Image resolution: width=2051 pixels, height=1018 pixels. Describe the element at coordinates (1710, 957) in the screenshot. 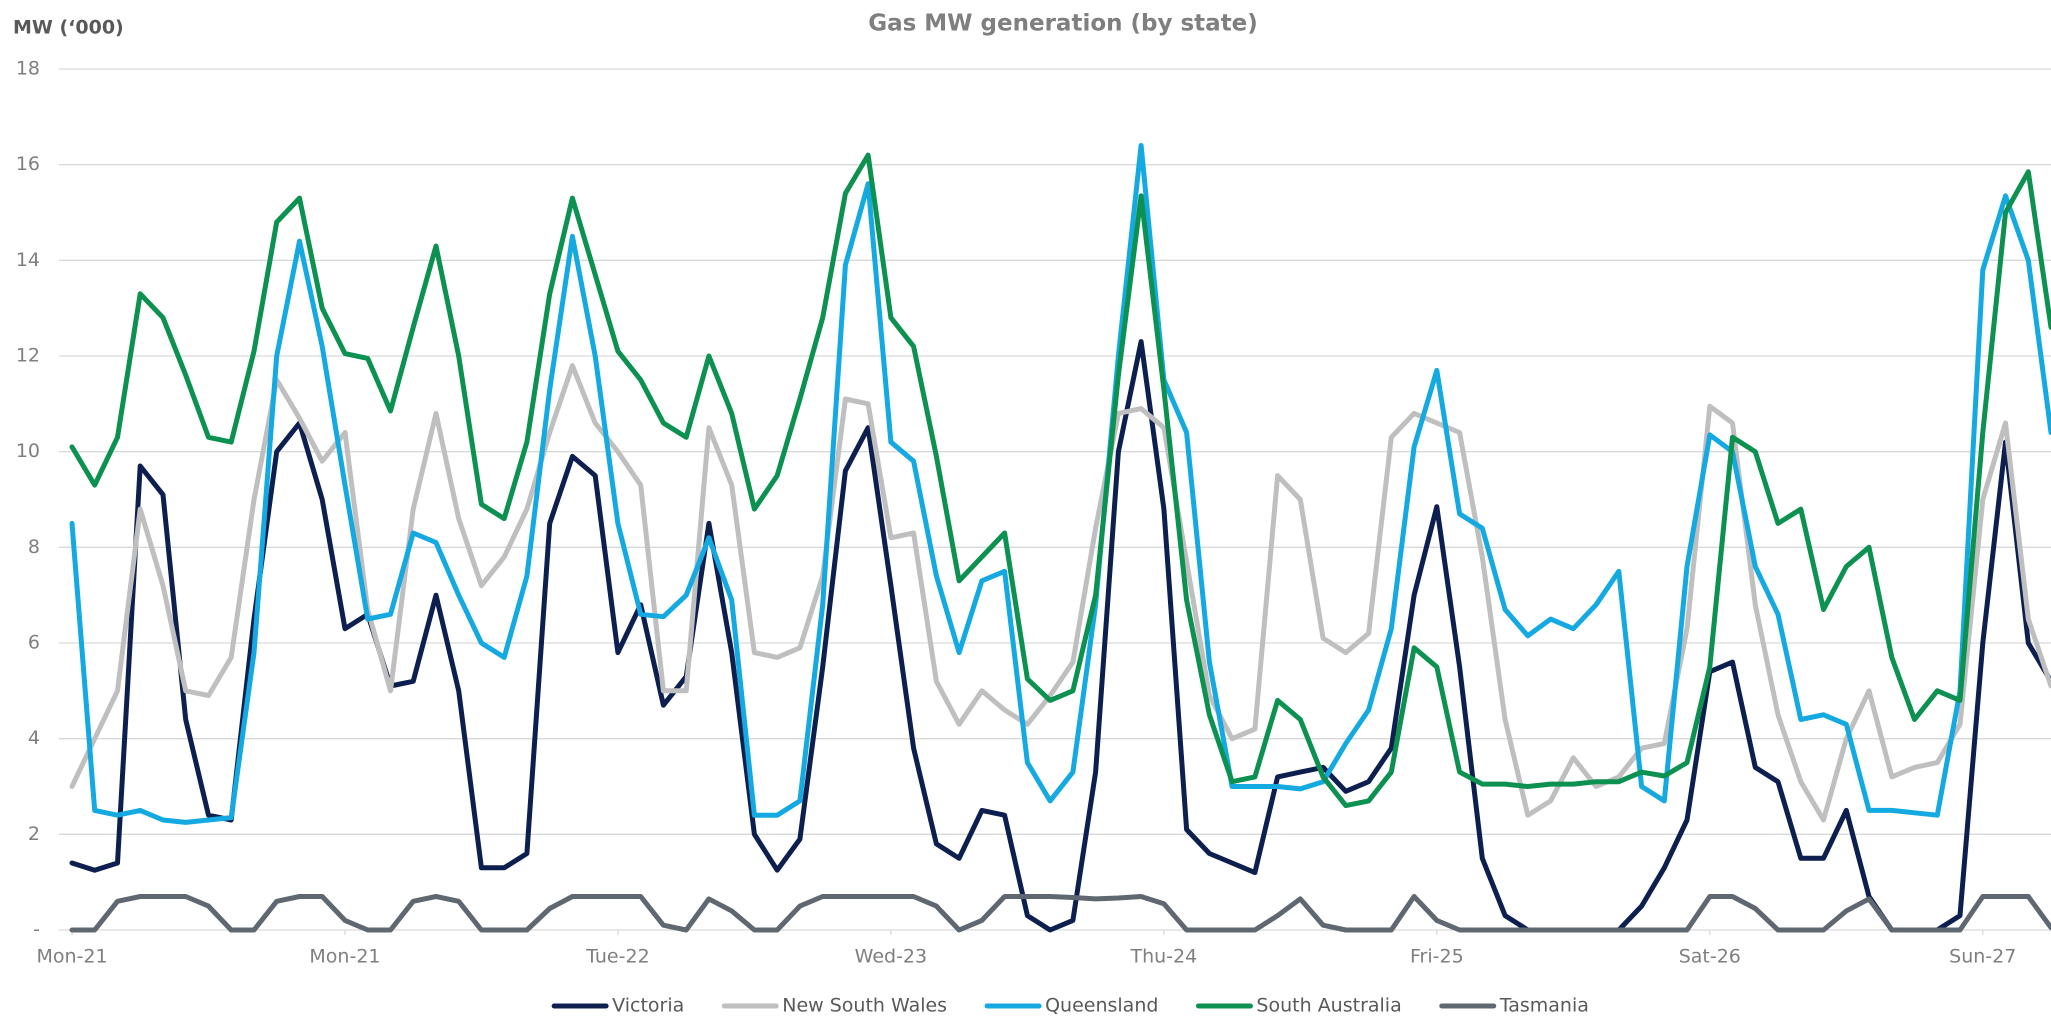

I see `x-tick-label: Sat-26` at that location.